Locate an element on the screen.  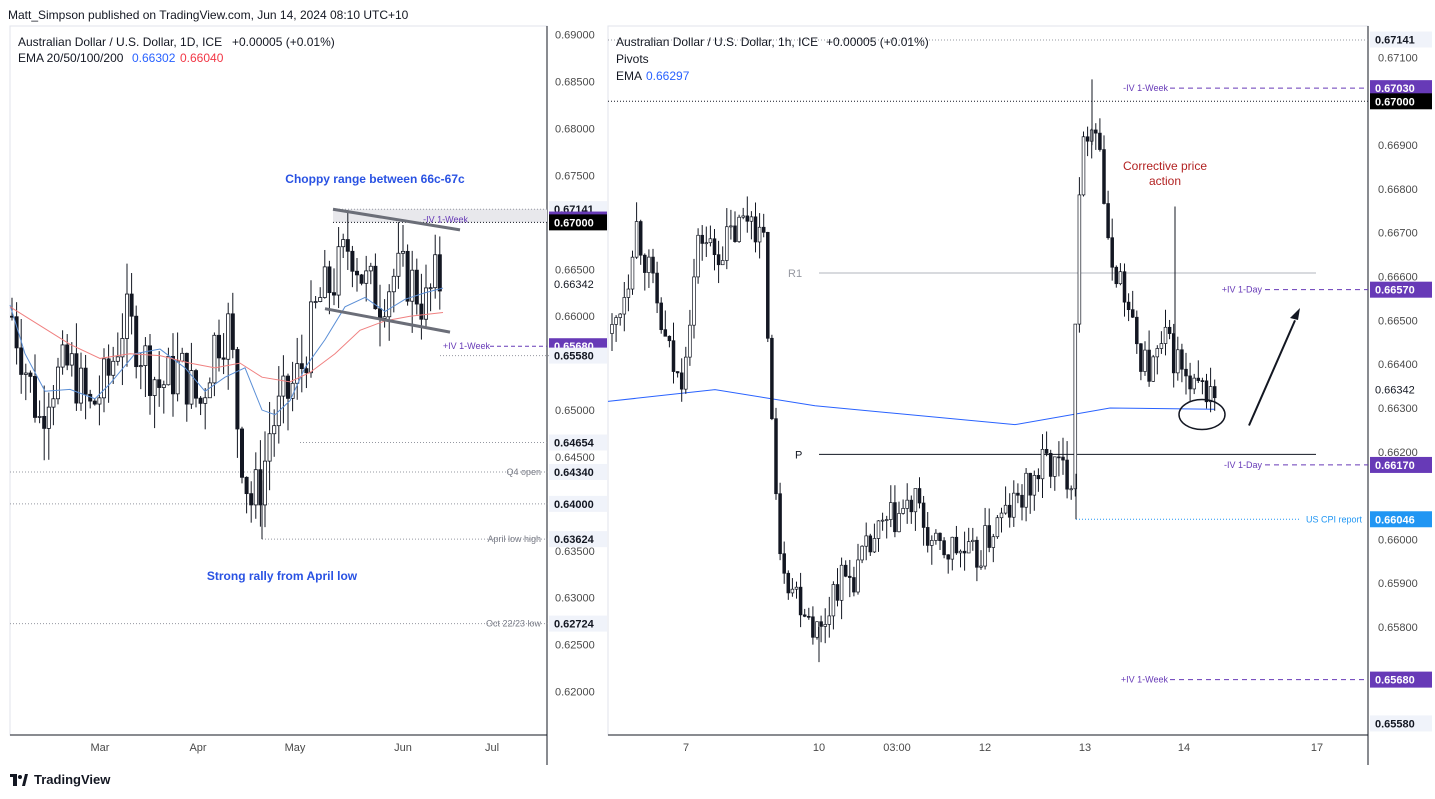
hourly-price-badge: 0.66570 is located at coordinates (1395, 291).